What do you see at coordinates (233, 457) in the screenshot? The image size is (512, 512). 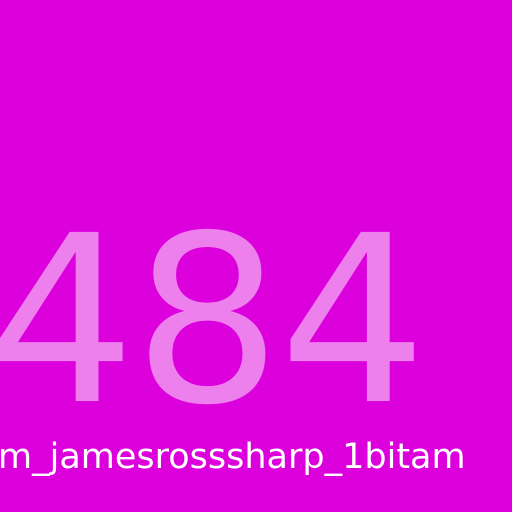 I see `tile-caption: m_jamesrosssharp_1bitam` at bounding box center [233, 457].